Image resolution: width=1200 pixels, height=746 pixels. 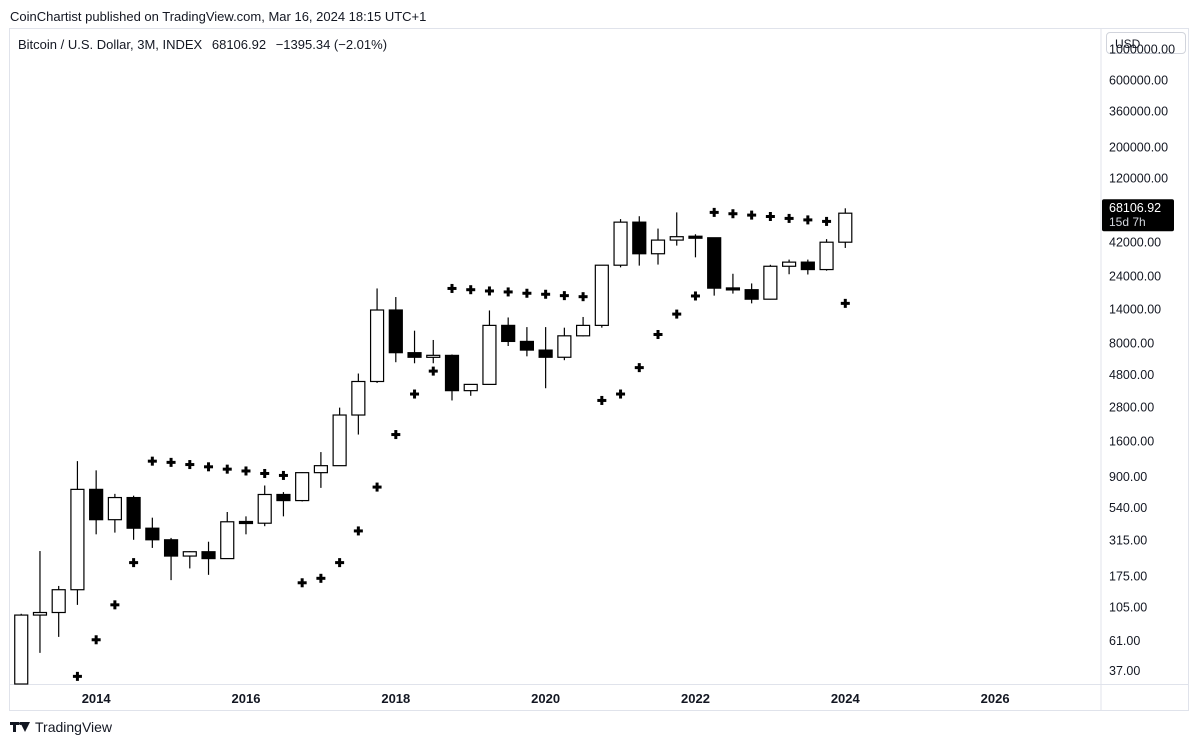 I want to click on price-tick-label: 4800.00, so click(x=1131, y=375).